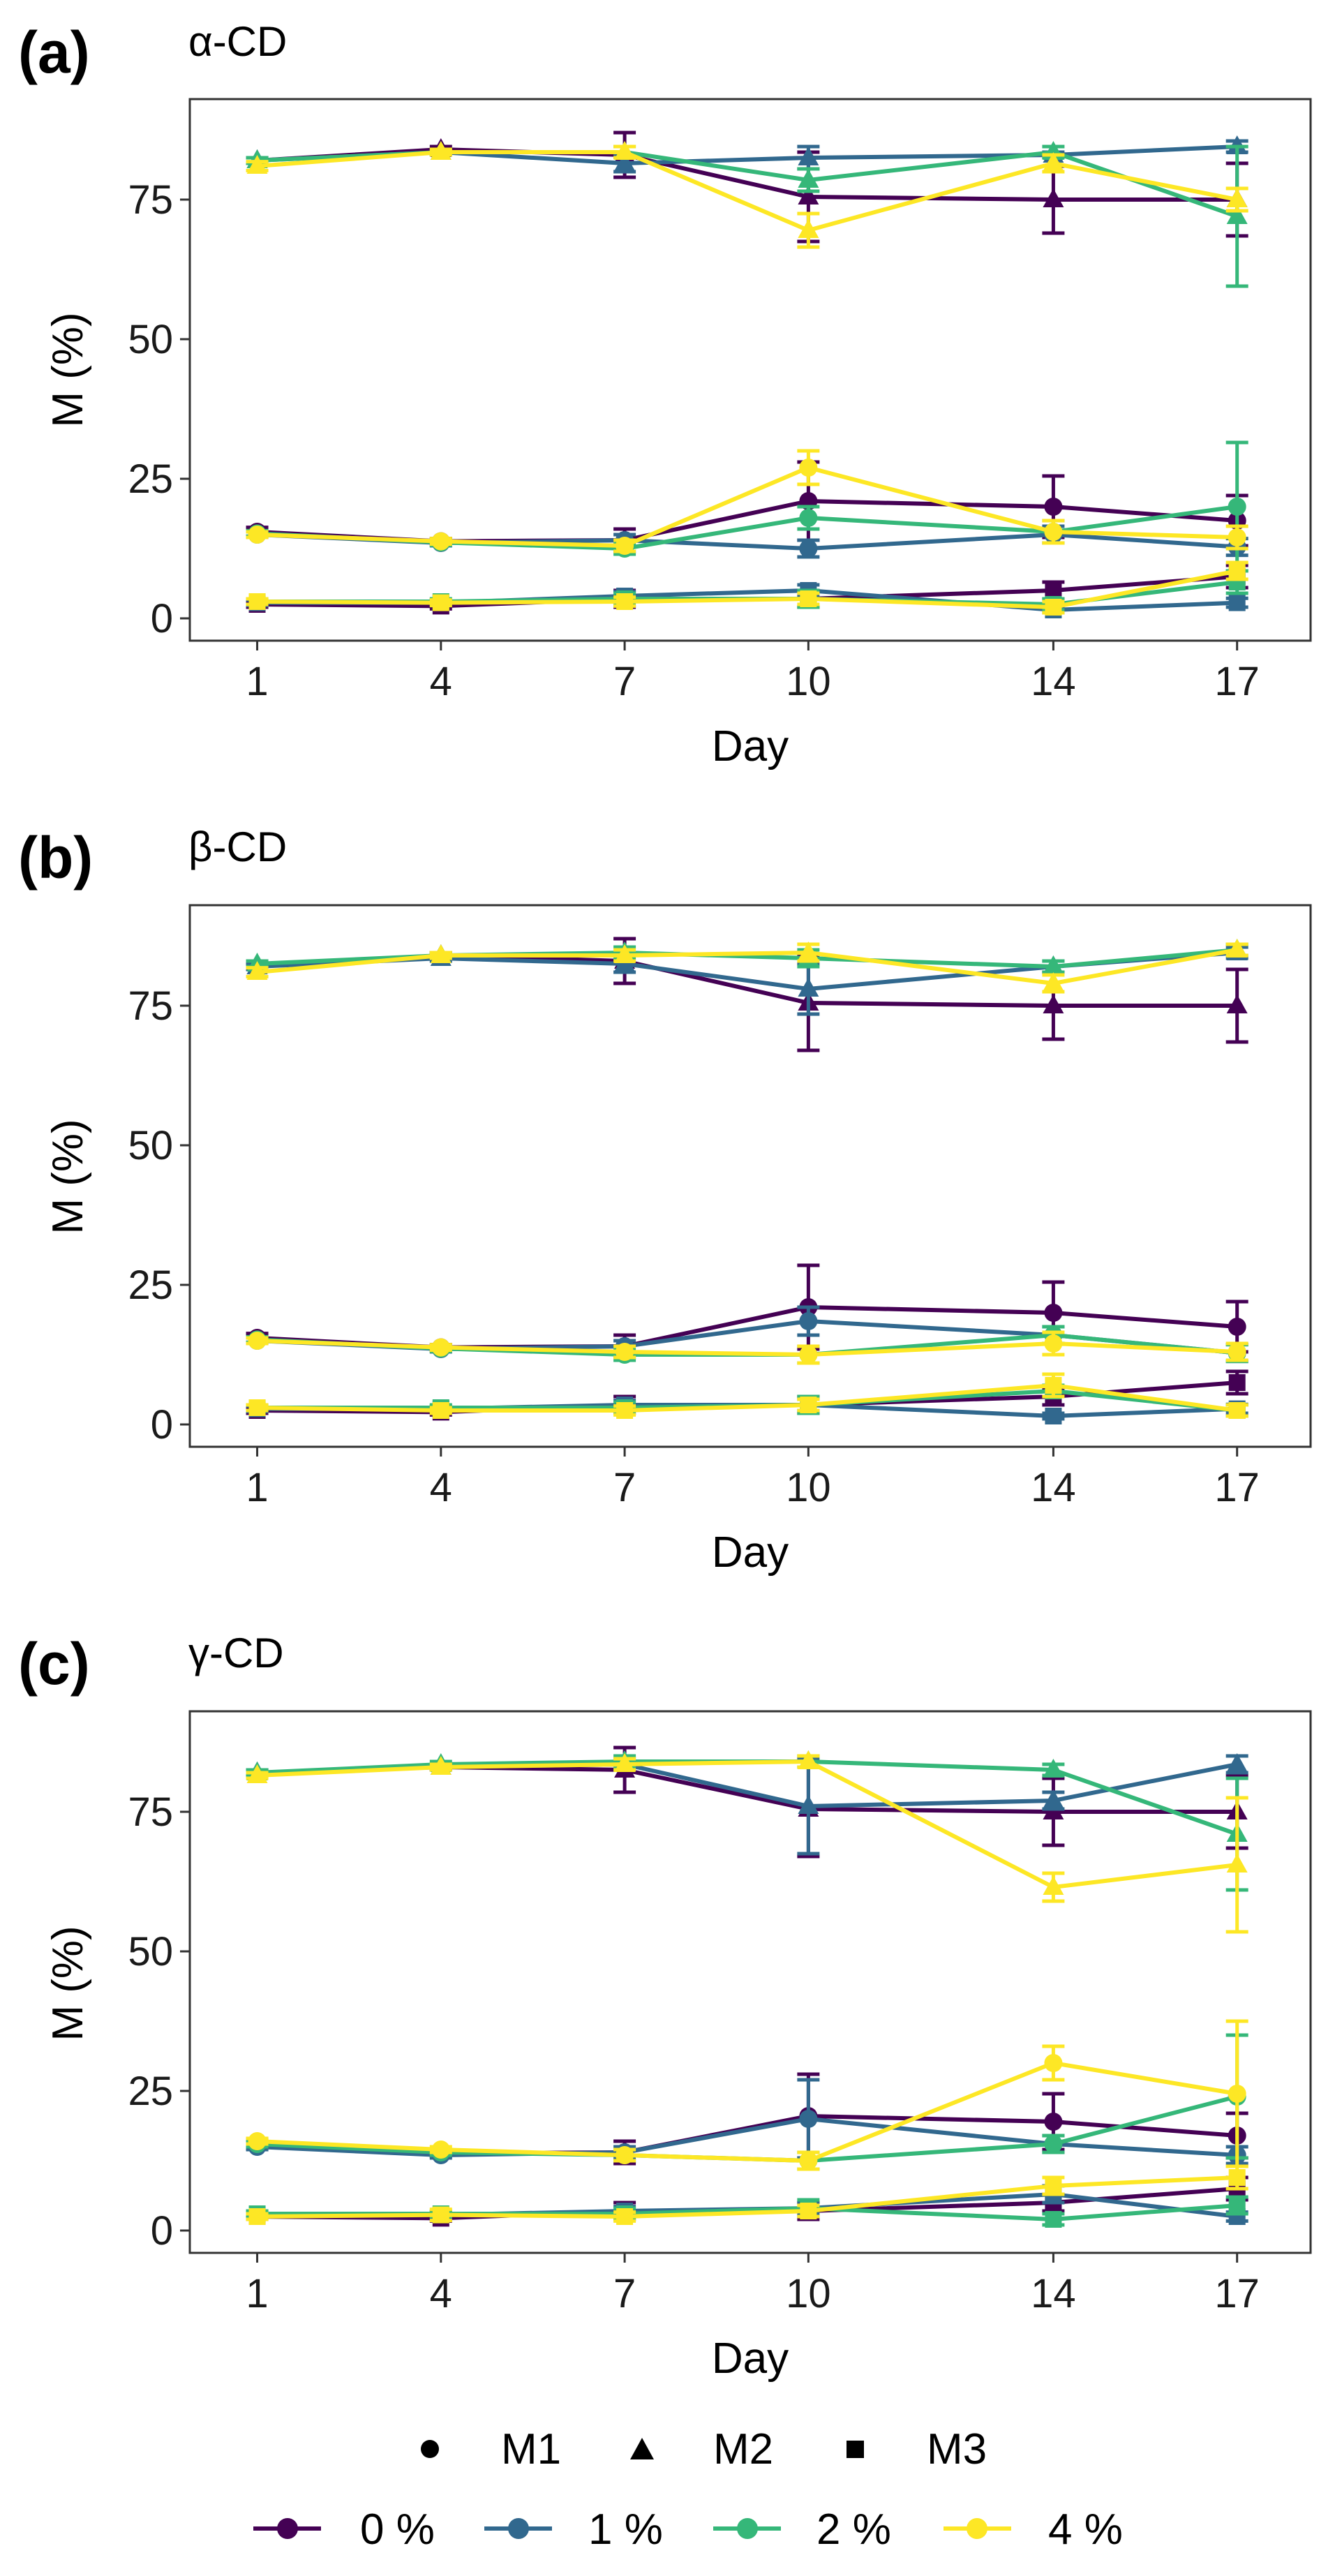  What do you see at coordinates (751, 746) in the screenshot?
I see `panel-a-xlabel: Day` at bounding box center [751, 746].